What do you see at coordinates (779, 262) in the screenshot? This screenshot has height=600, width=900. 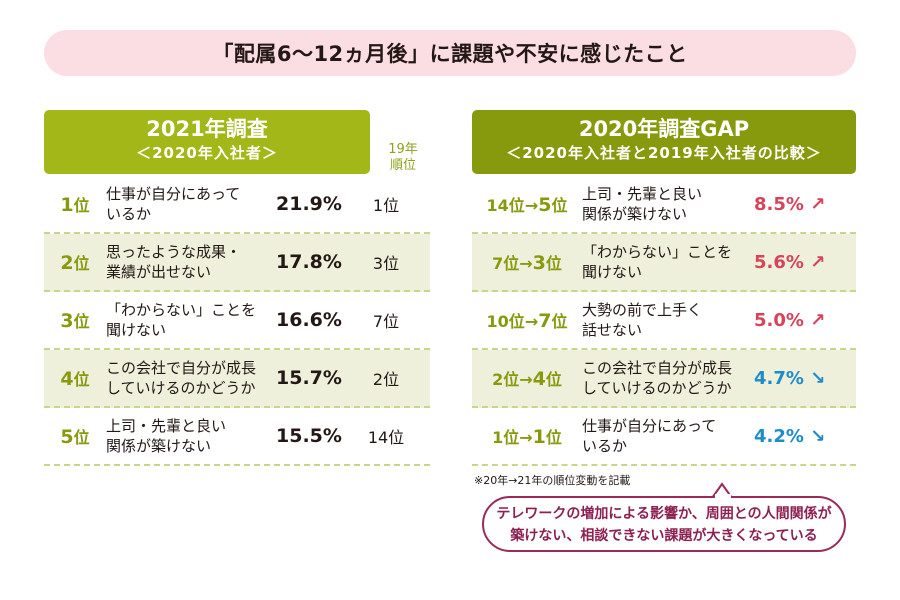 I see `gap-percent: 5.6%` at bounding box center [779, 262].